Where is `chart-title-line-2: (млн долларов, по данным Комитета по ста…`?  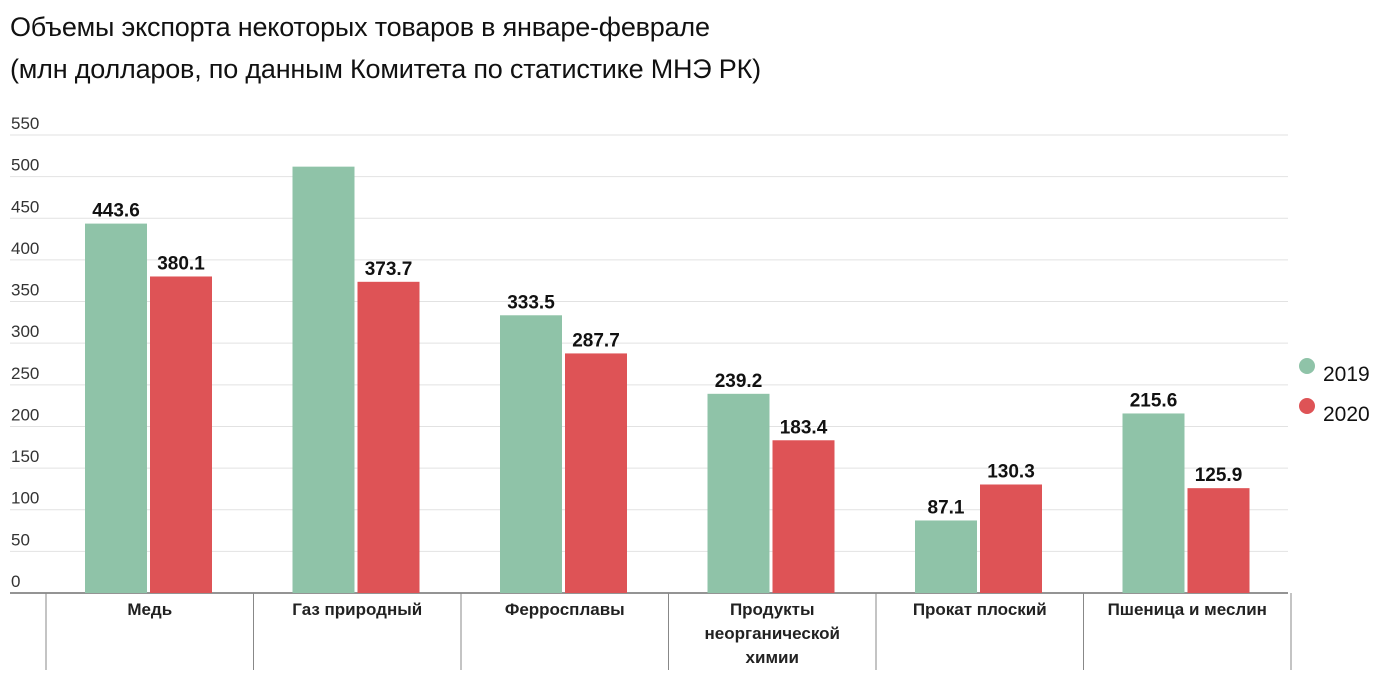
chart-title-line-2: (млн долларов, по данным Комитета по ста… is located at coordinates (385, 69).